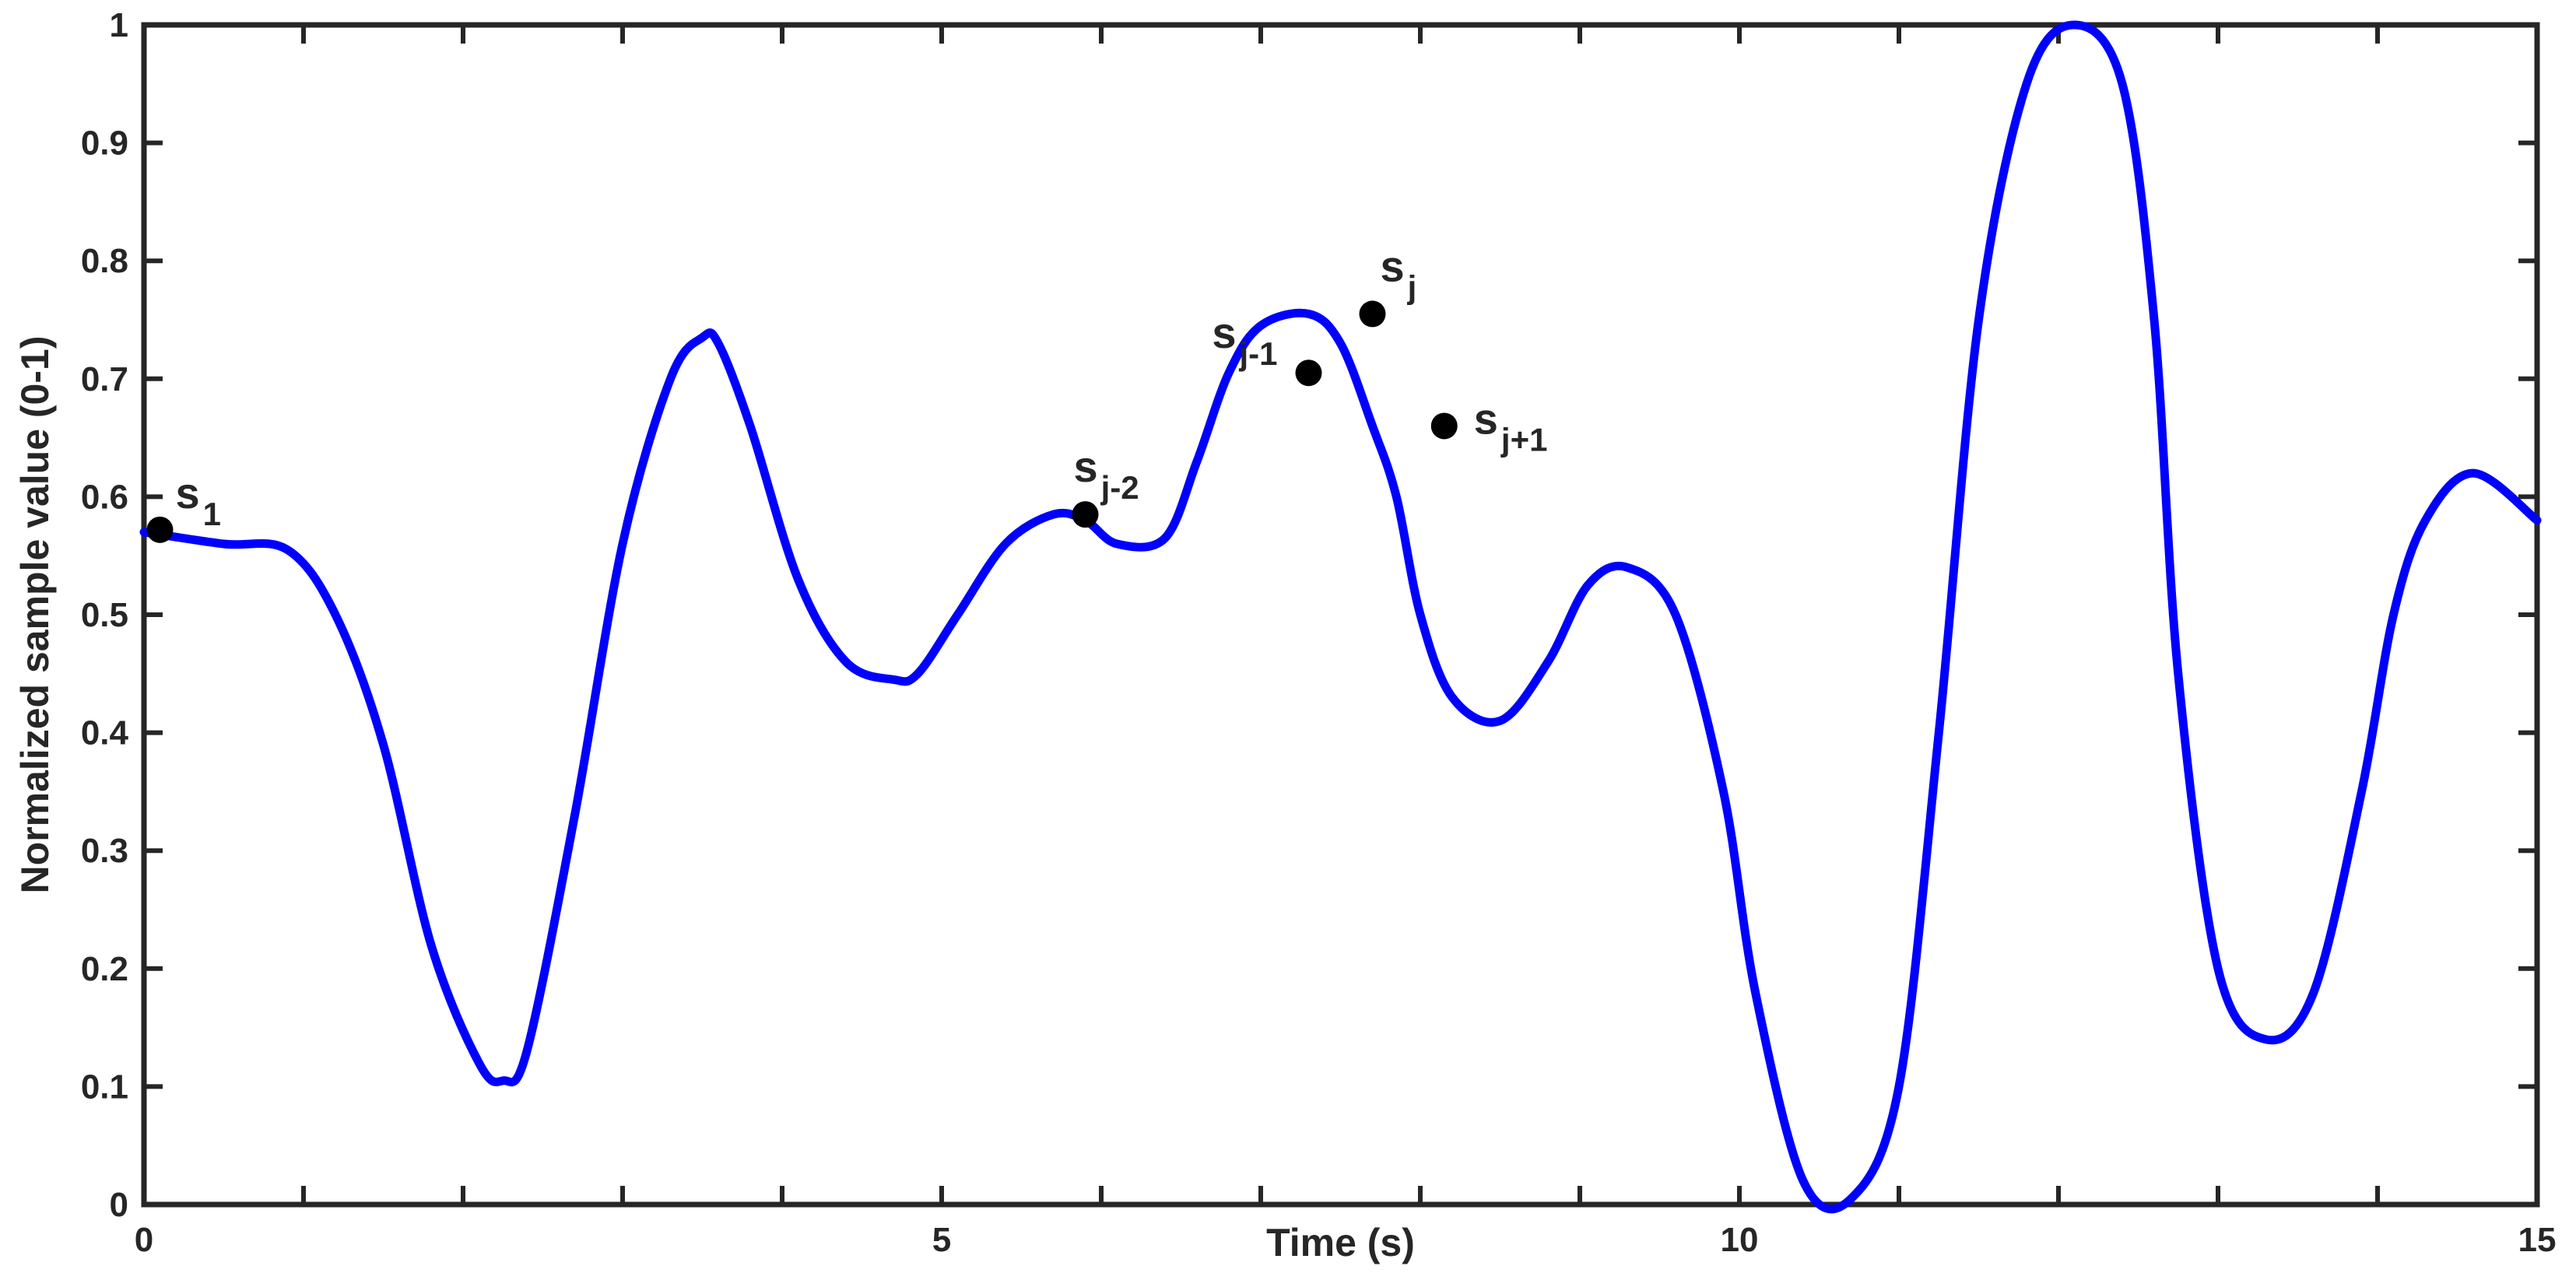 The height and width of the screenshot is (1280, 2576). I want to click on y-tick-label: 0, so click(119, 1205).